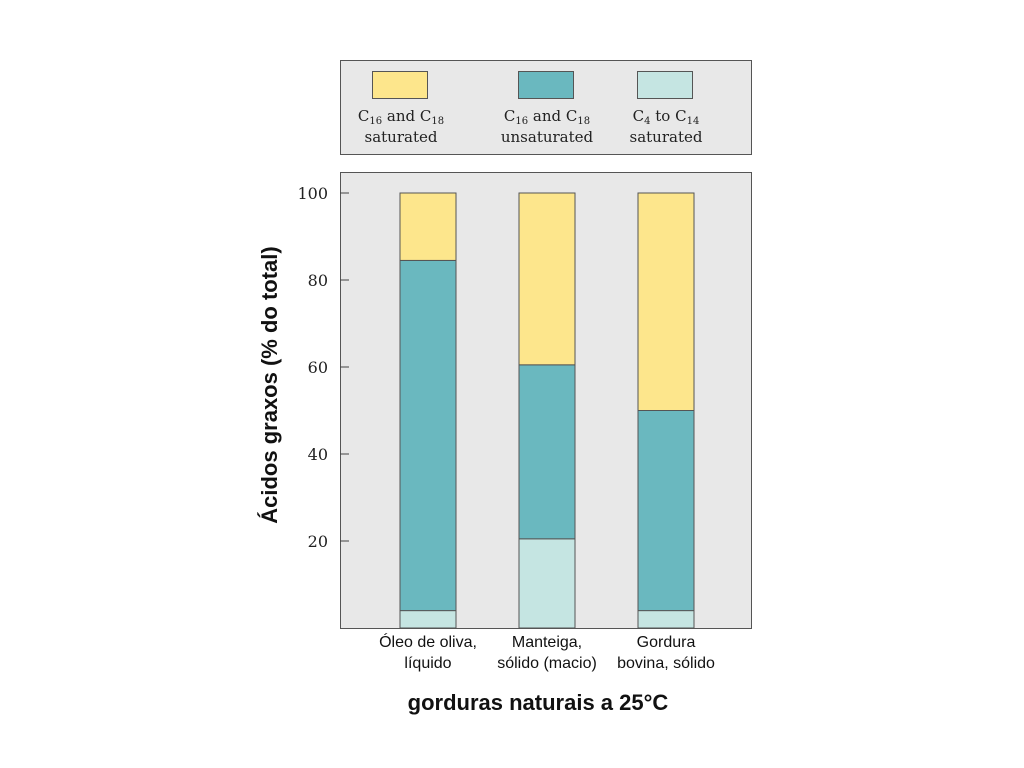  What do you see at coordinates (665, 85) in the screenshot?
I see `legend-swatch-c4-c14-saturated` at bounding box center [665, 85].